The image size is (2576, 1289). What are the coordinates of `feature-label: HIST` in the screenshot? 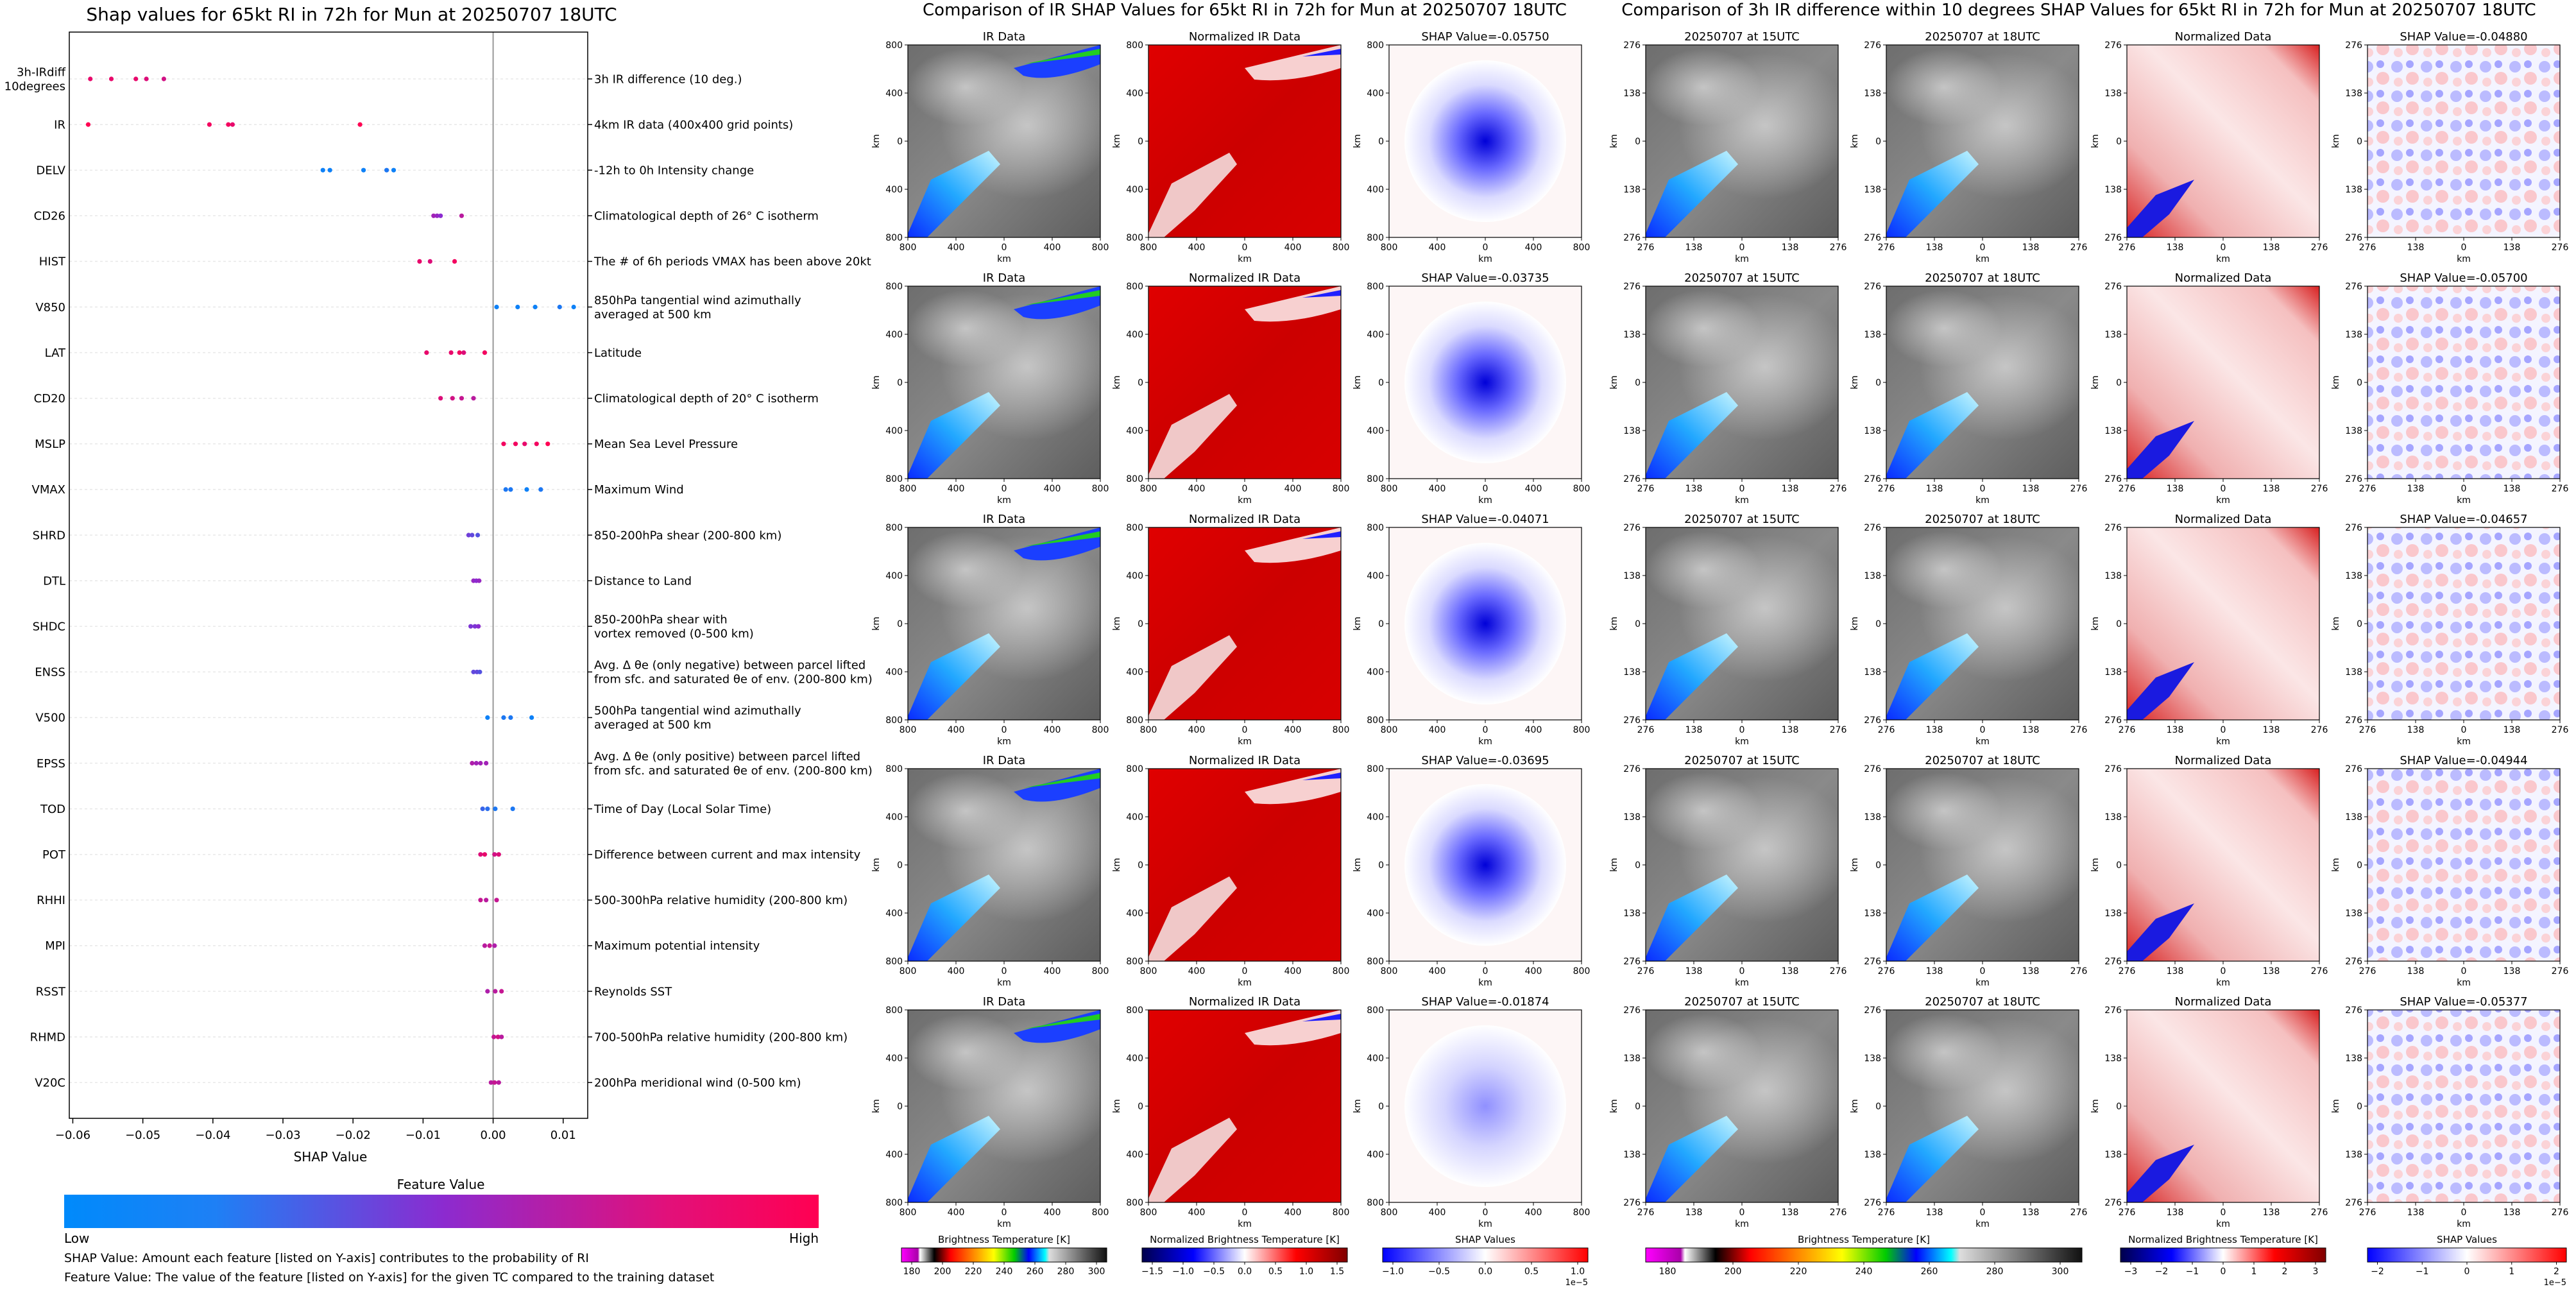 It's located at (53, 262).